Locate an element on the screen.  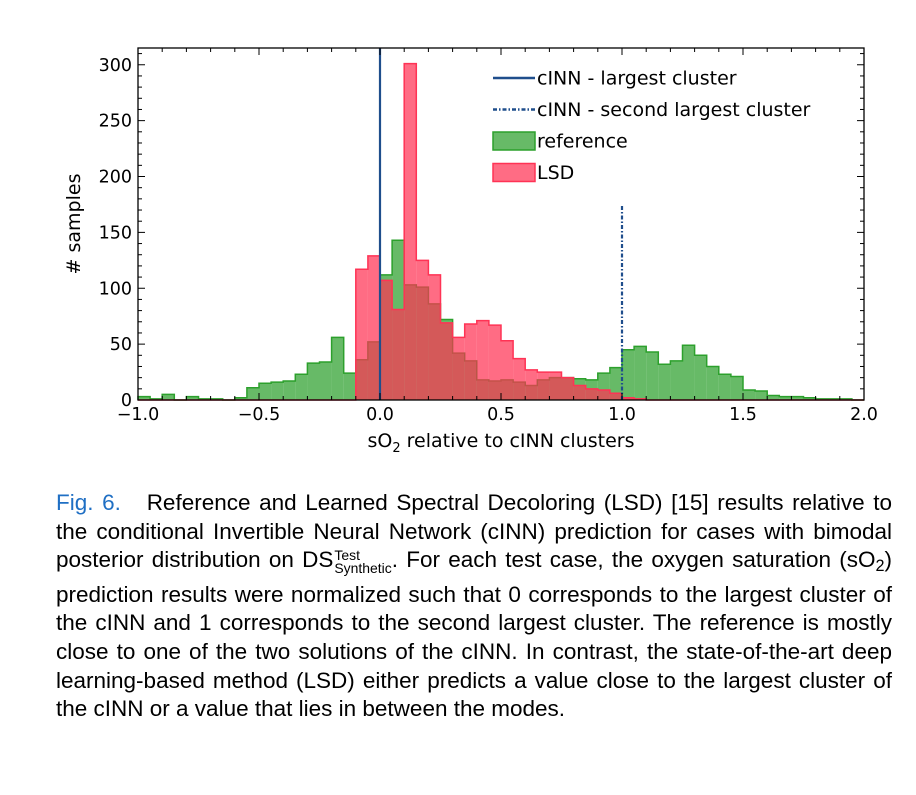
y-tick-label: 150 is located at coordinates (115, 233).